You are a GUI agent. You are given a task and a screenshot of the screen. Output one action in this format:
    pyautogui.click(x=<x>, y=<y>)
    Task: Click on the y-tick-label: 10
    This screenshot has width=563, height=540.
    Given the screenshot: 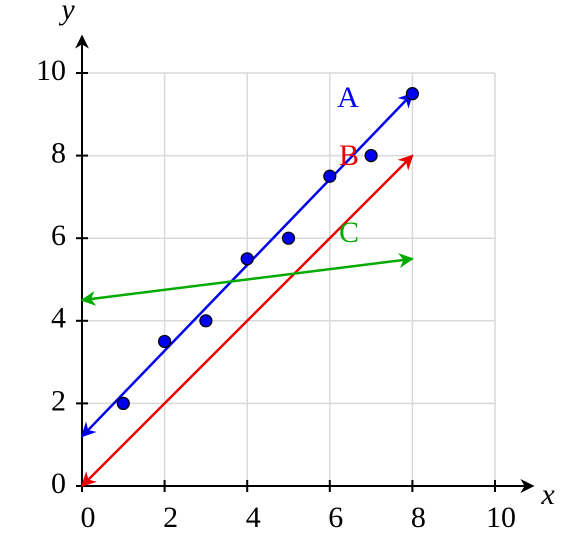 What is the action you would take?
    pyautogui.click(x=51, y=70)
    